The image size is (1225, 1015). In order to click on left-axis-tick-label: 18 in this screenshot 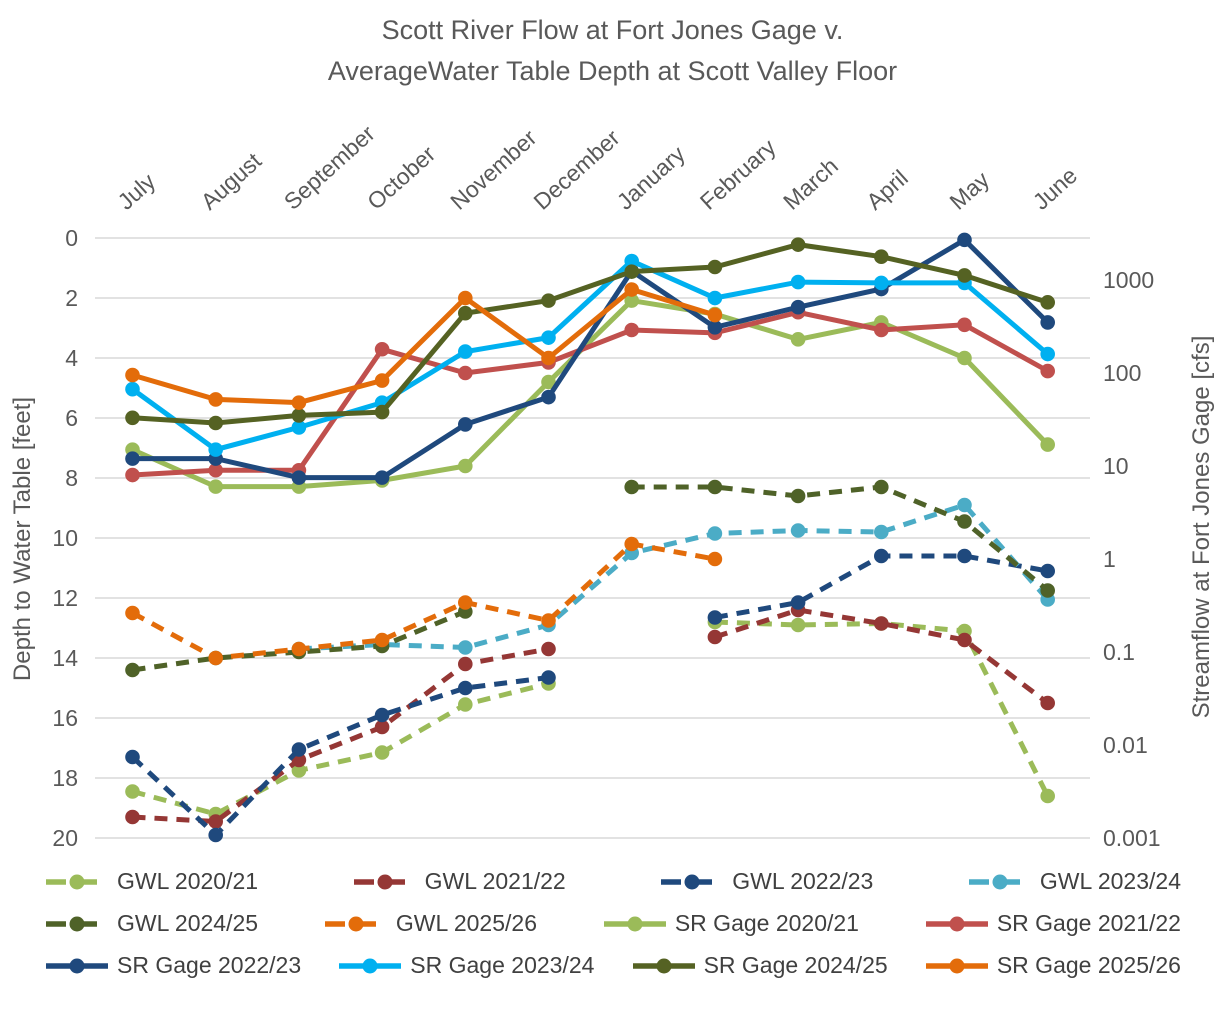, I will do `click(65, 778)`.